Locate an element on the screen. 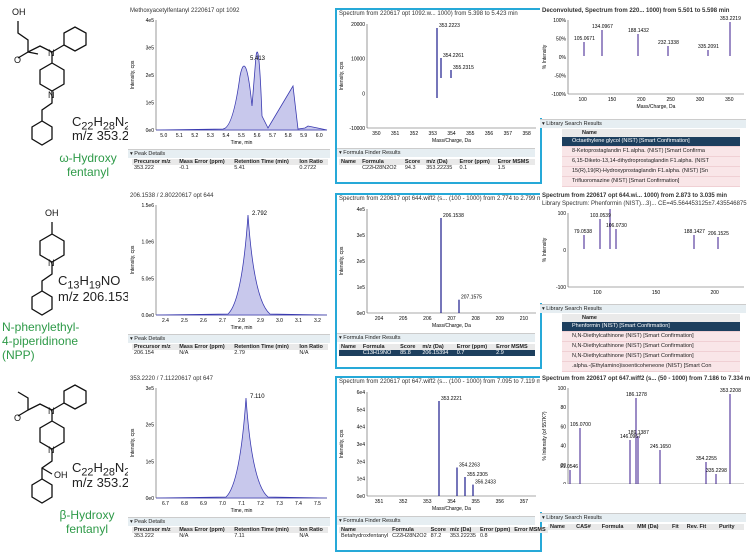 This screenshot has height=552, width=750. y-tick-label: 3e4 is located at coordinates (361, 445).